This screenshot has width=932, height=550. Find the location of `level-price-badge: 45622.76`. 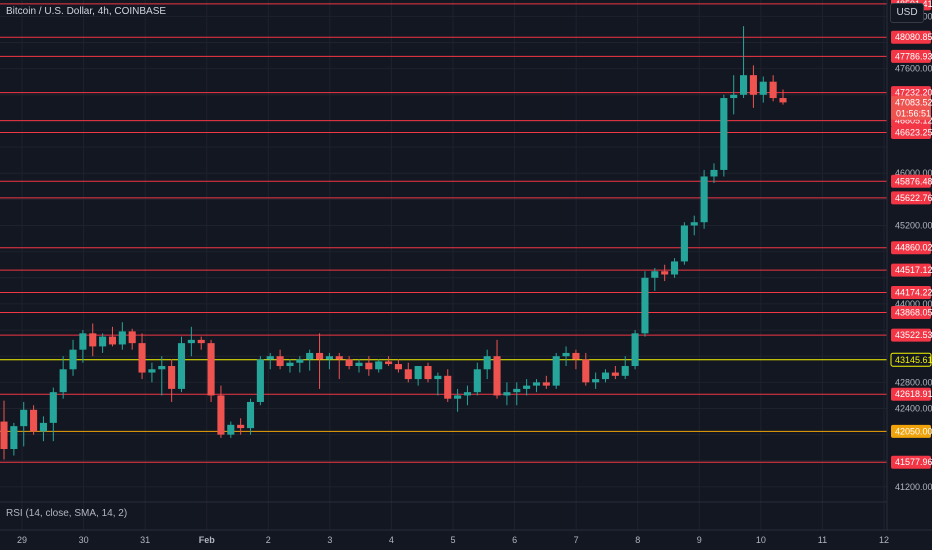

level-price-badge: 45622.76 is located at coordinates (911, 197).